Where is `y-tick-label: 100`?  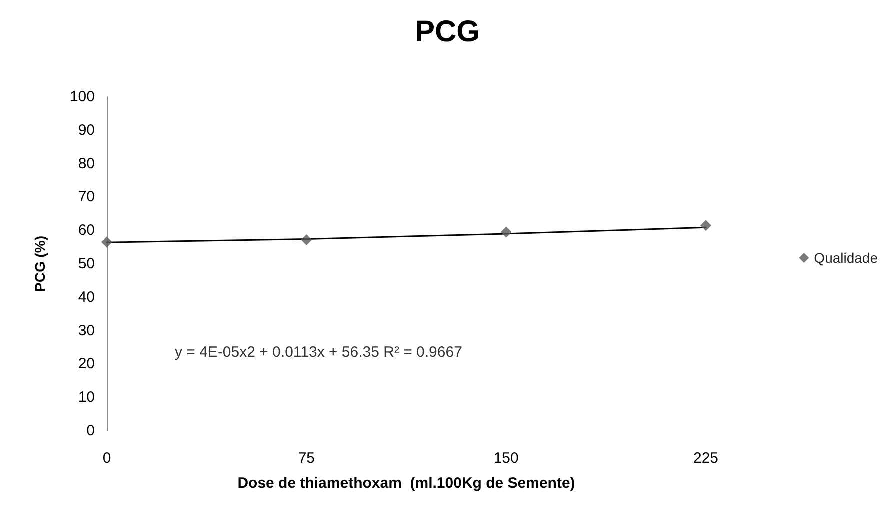
y-tick-label: 100 is located at coordinates (82, 97).